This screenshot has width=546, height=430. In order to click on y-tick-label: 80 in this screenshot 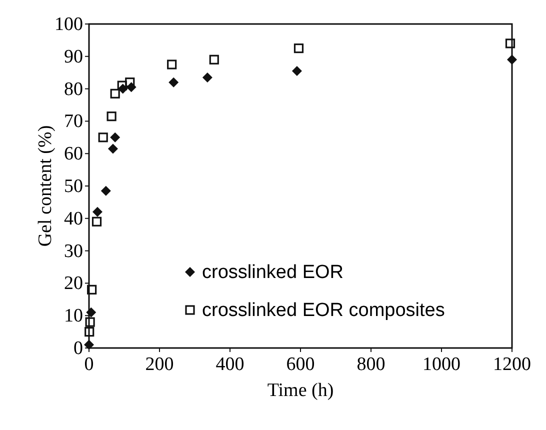, I will do `click(73, 89)`.